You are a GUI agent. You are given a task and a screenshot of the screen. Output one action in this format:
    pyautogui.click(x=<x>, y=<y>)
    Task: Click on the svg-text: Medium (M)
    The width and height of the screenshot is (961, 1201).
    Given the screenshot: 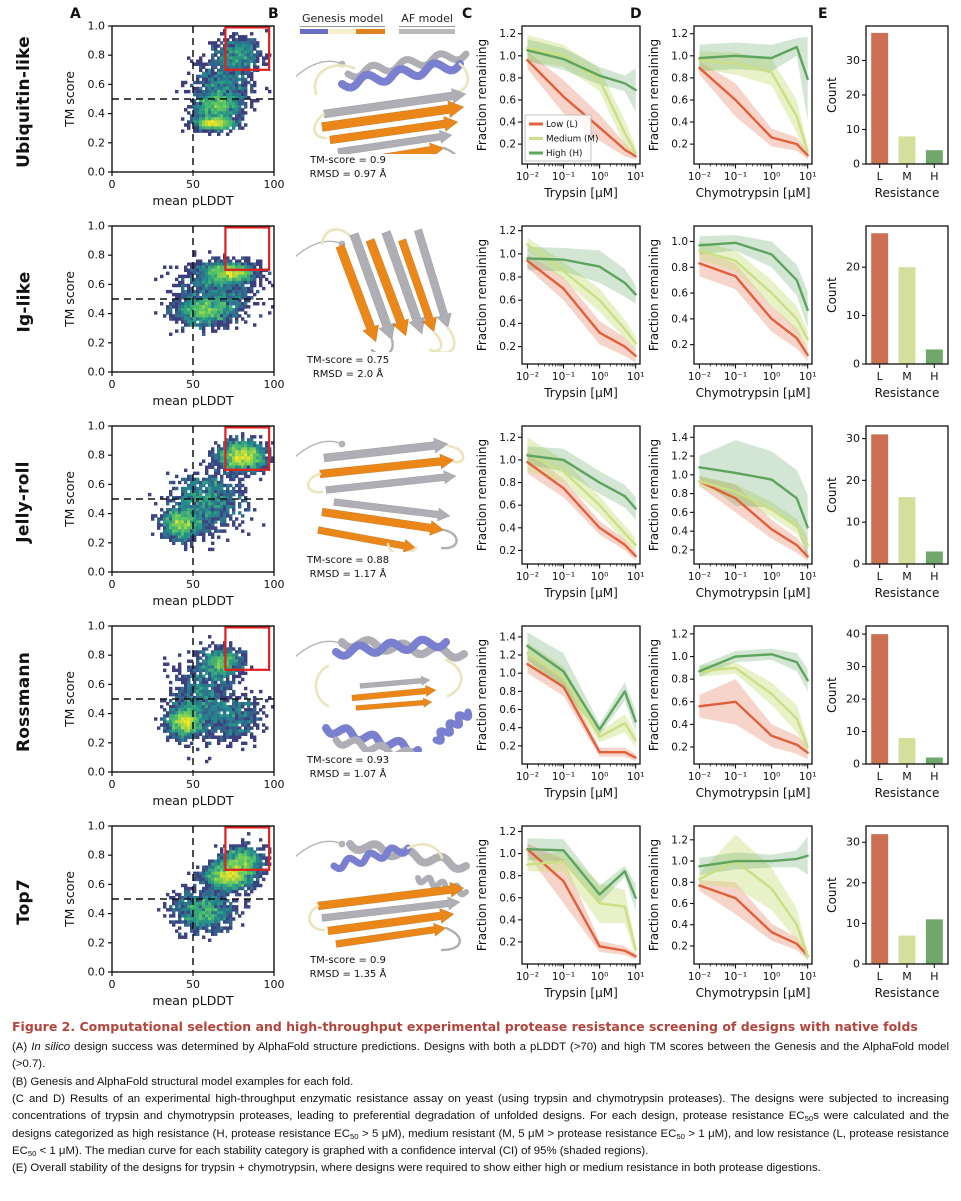 What is the action you would take?
    pyautogui.click(x=572, y=140)
    